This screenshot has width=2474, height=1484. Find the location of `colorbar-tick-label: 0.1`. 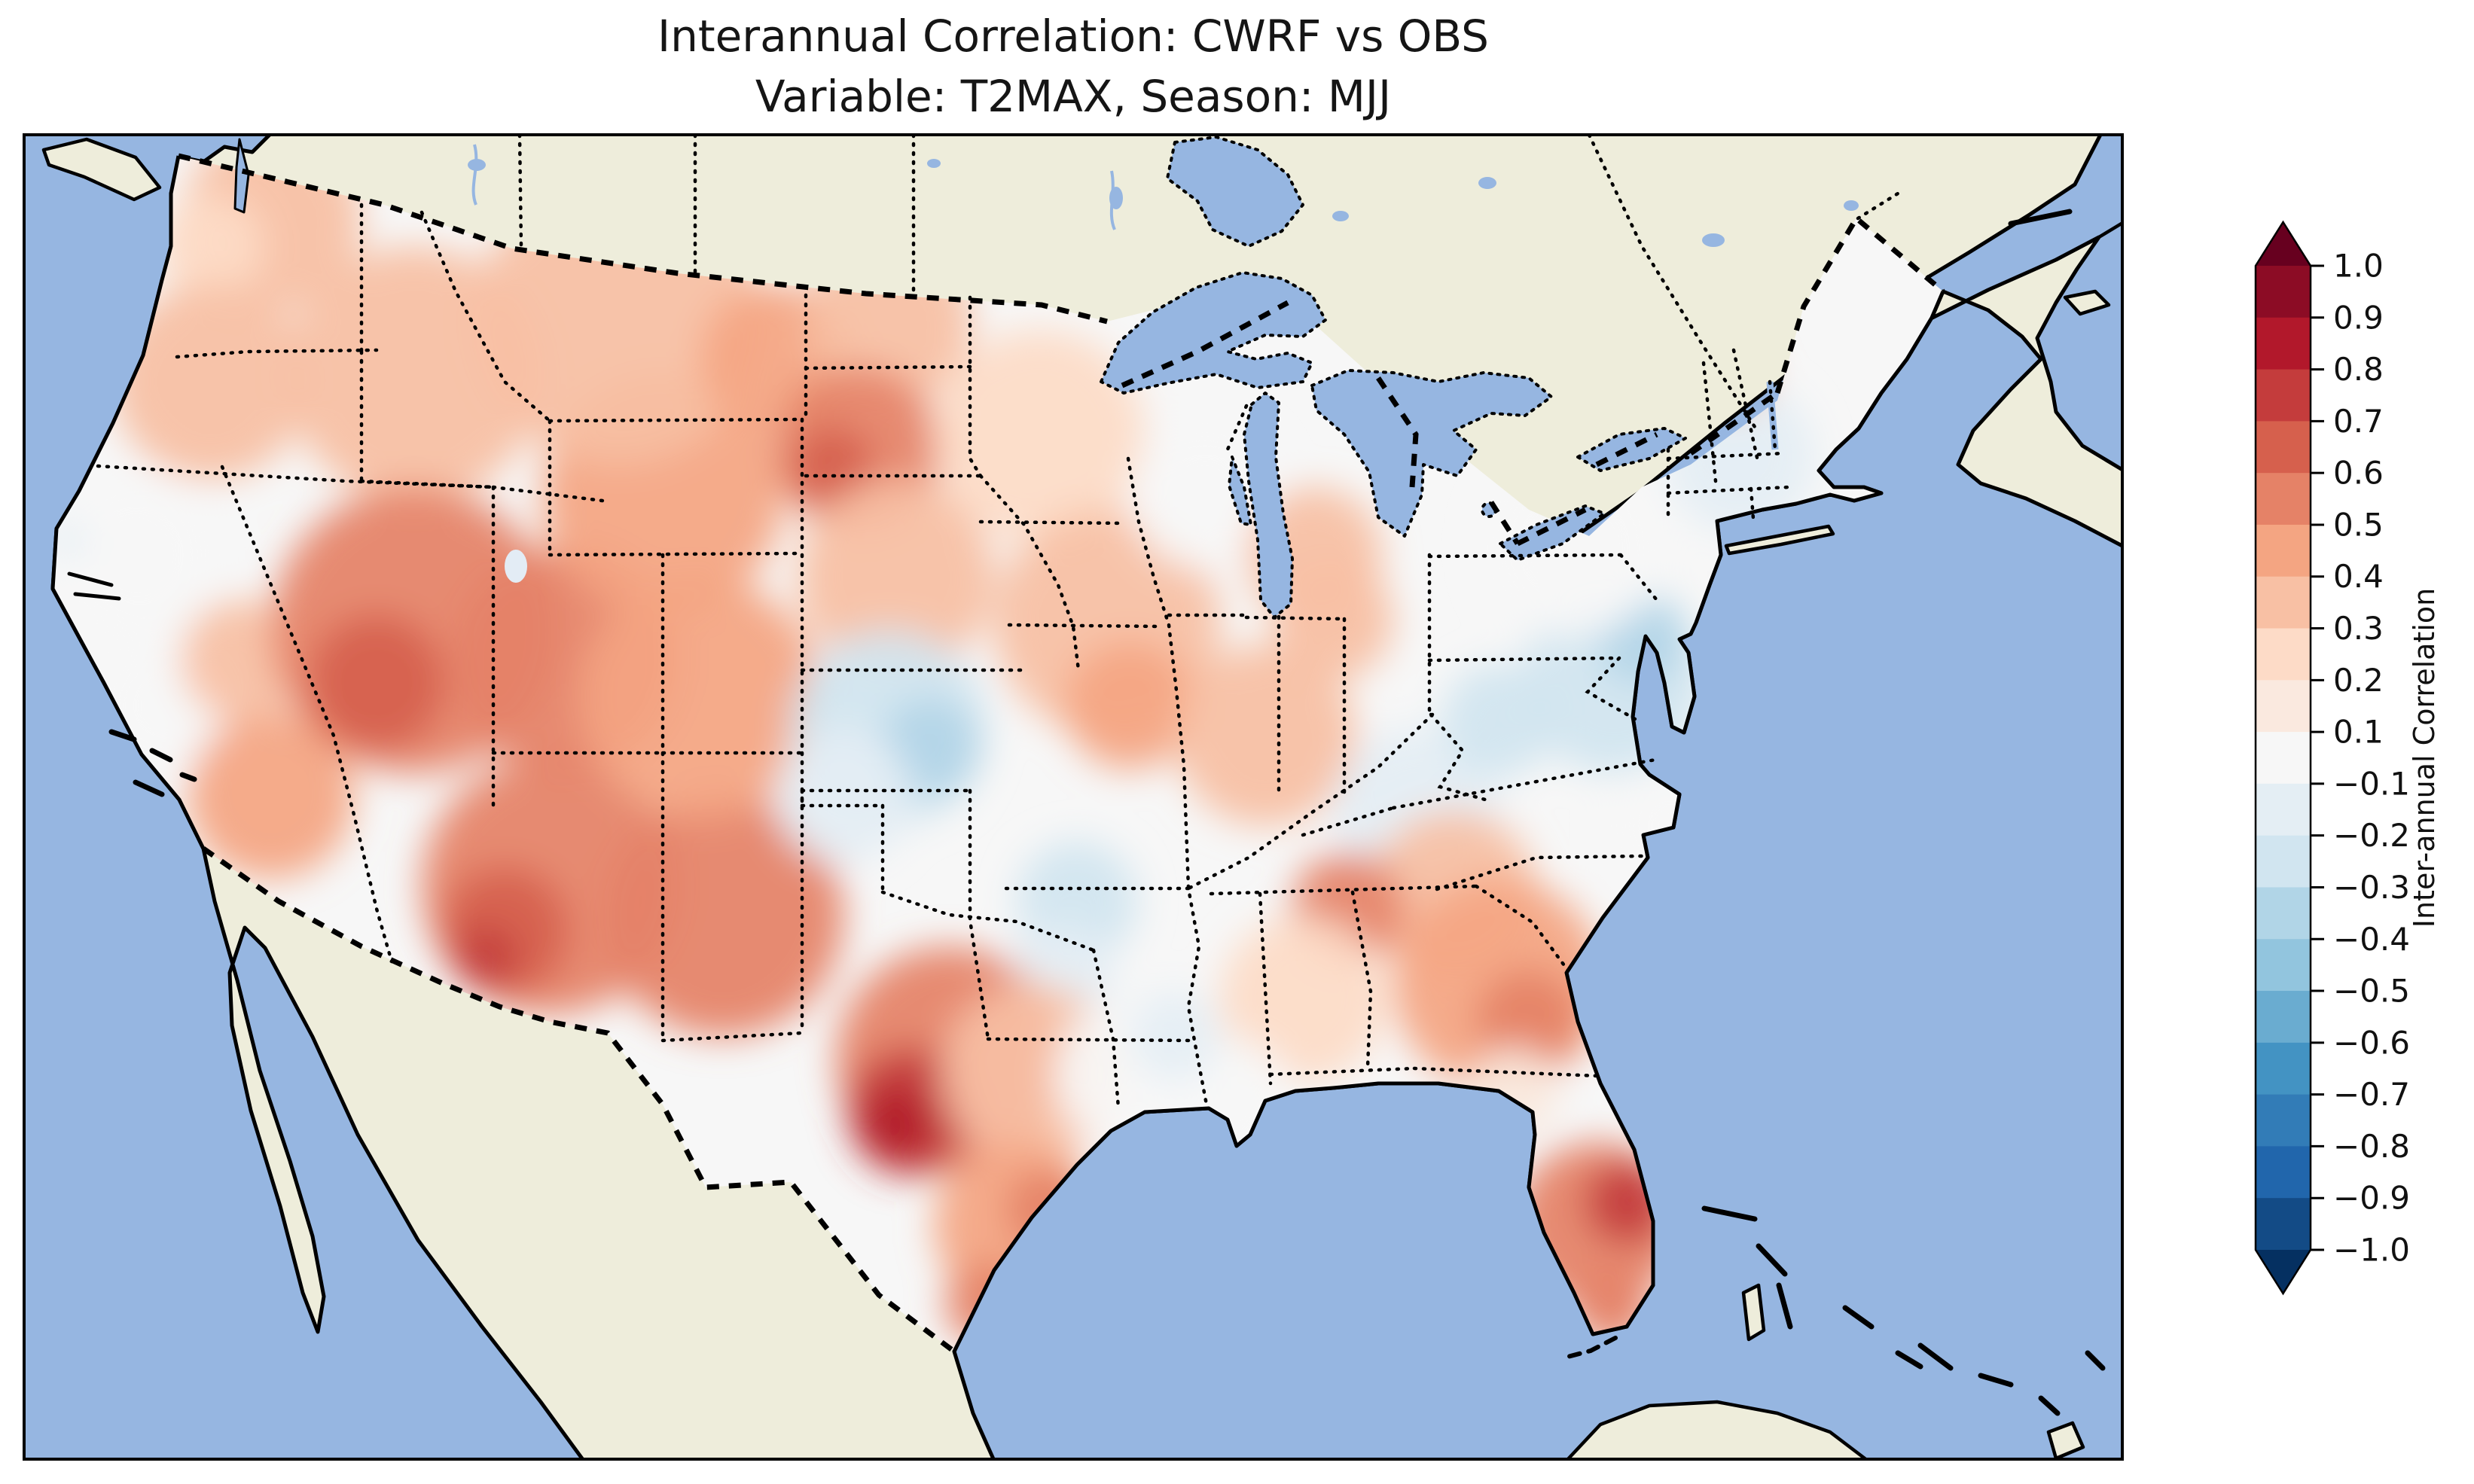

colorbar-tick-label: 0.1 is located at coordinates (2358, 732).